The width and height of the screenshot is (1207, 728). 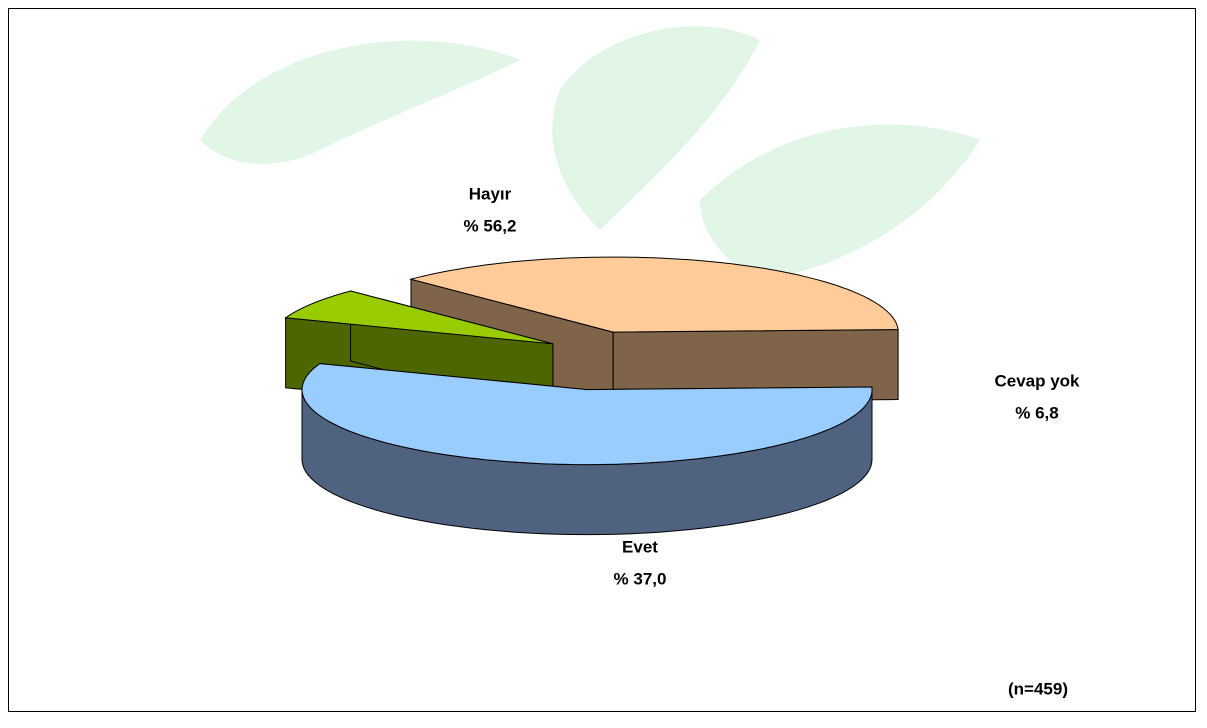 I want to click on slice-value-label: % 56,2, so click(x=490, y=225).